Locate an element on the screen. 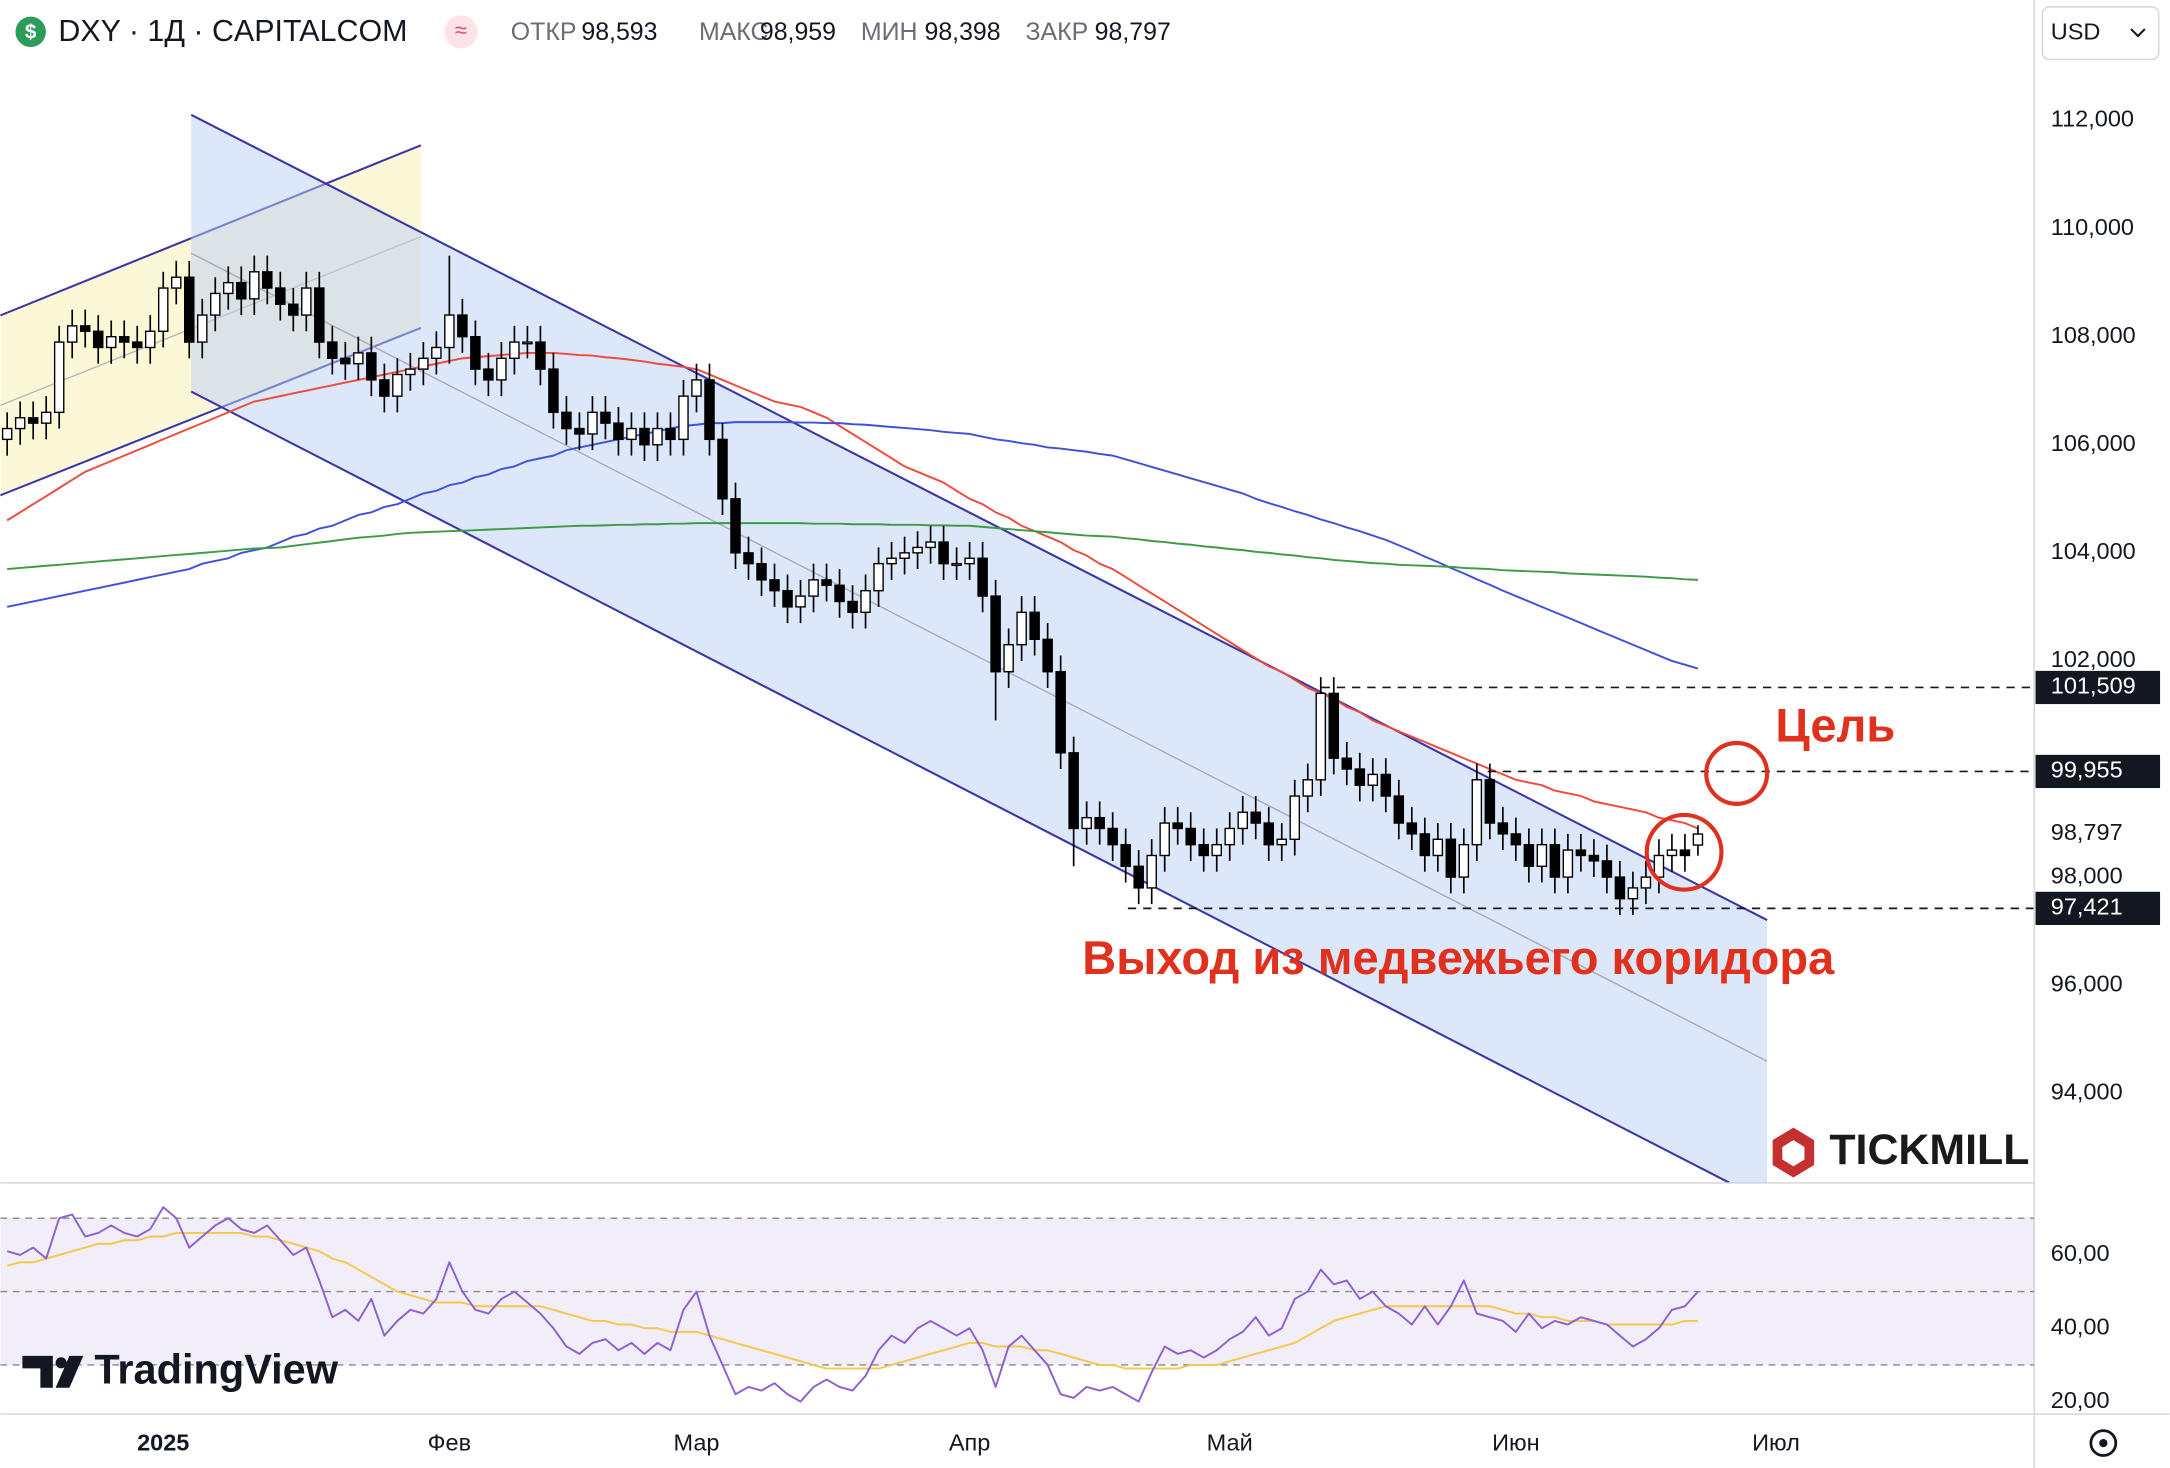 This screenshot has height=1468, width=2170. currency-select is located at coordinates (2100, 33).